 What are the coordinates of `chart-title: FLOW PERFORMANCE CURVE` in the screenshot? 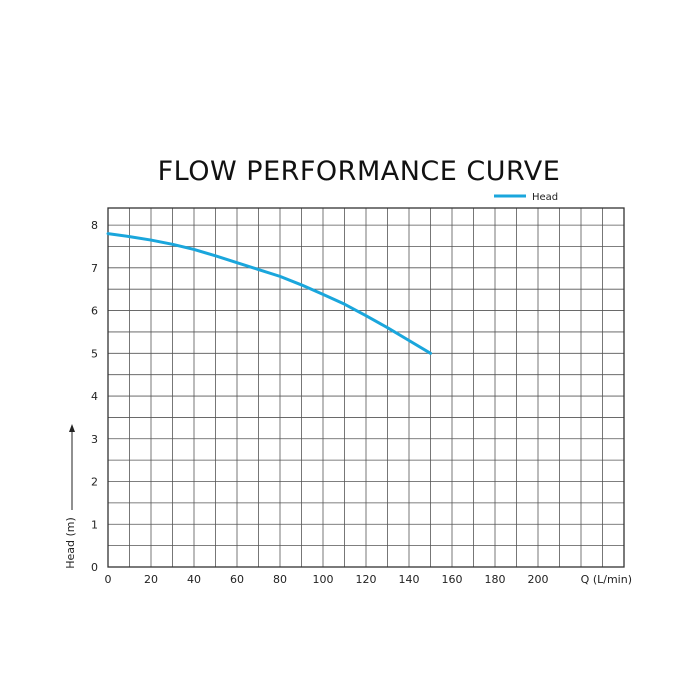 It's located at (359, 171).